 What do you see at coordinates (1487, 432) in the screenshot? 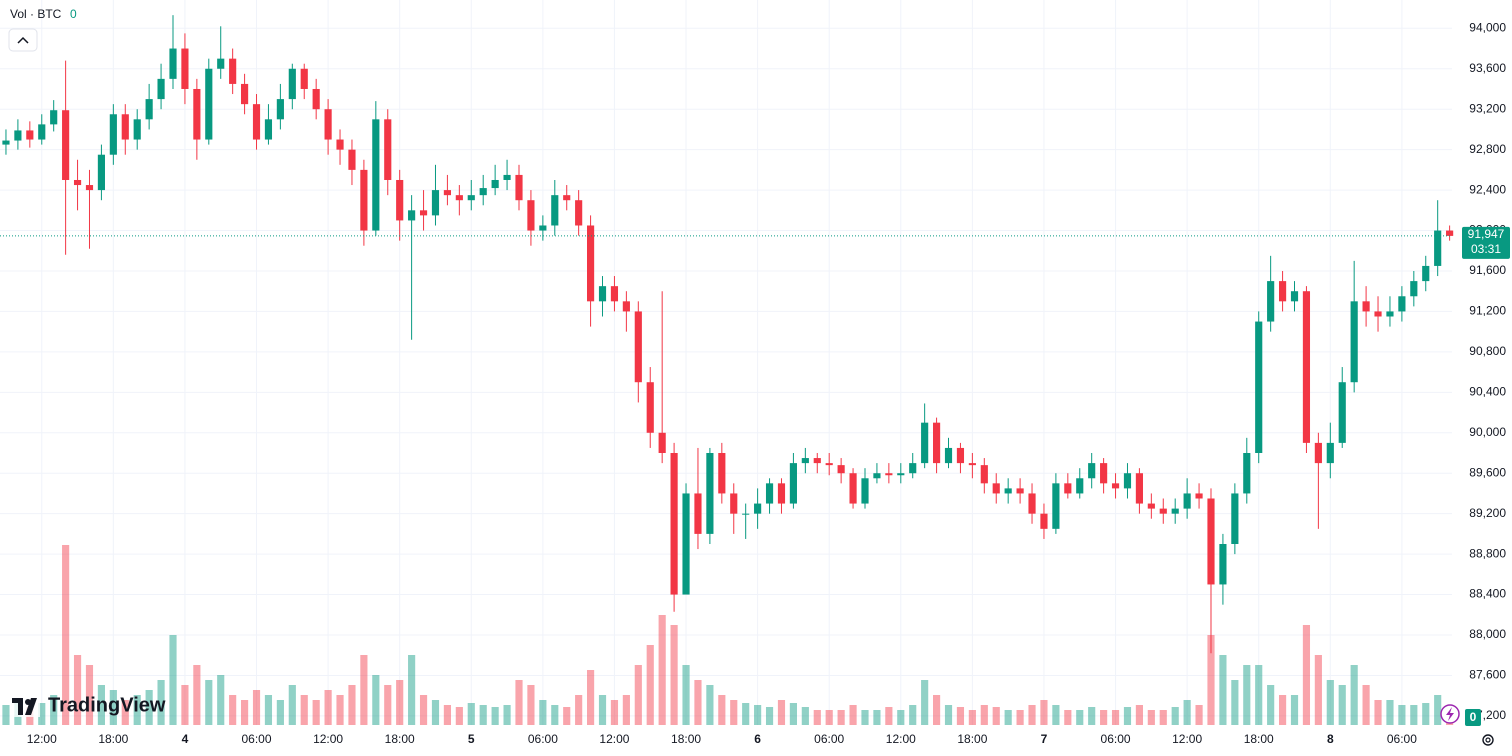
I see `y-tick-label: 90,000` at bounding box center [1487, 432].